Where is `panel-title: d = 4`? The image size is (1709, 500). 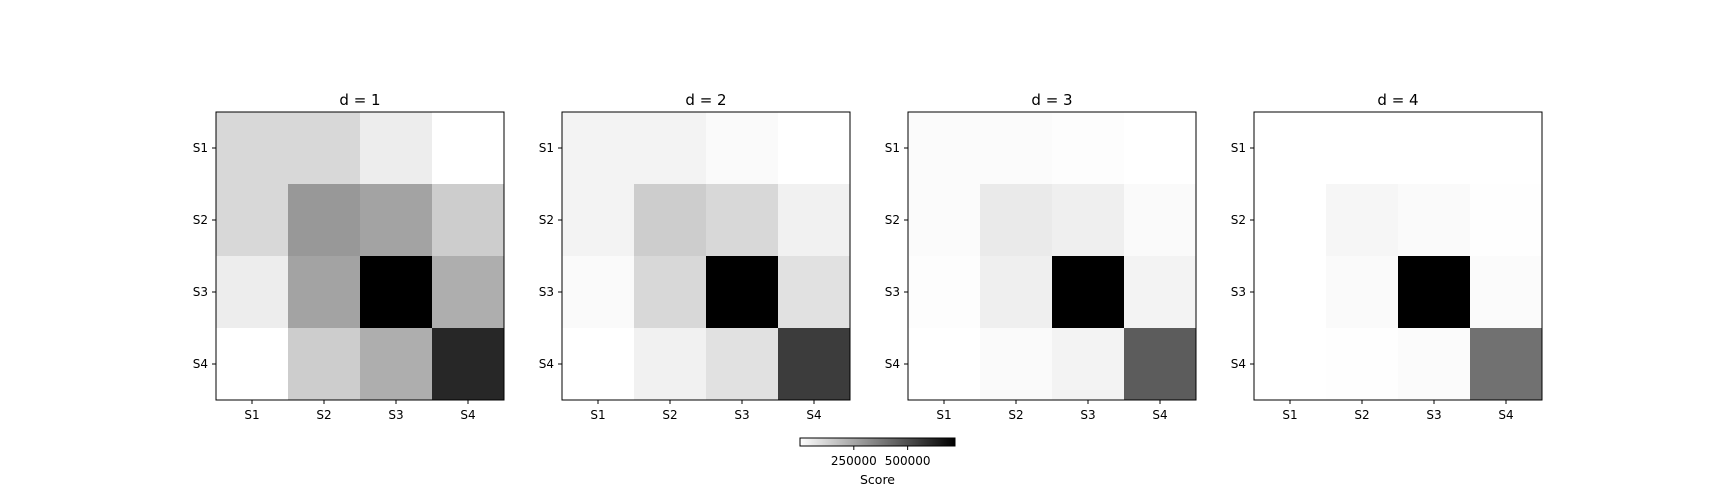
panel-title: d = 4 is located at coordinates (1397, 100).